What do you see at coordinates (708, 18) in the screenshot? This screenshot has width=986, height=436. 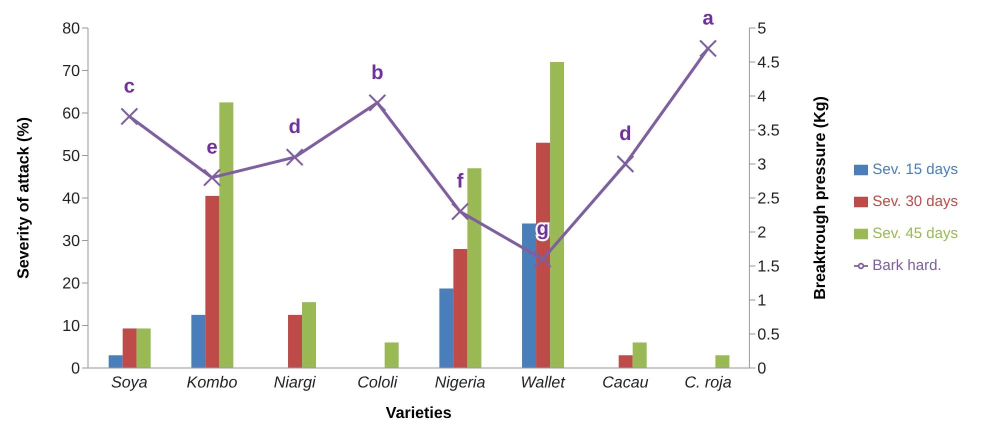 I see `annotation: a` at bounding box center [708, 18].